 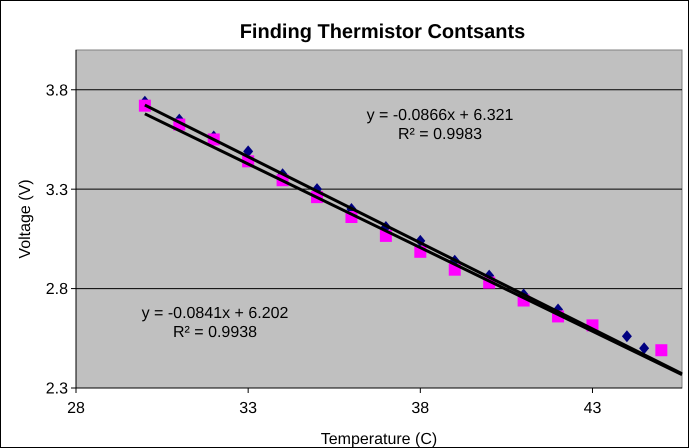 What do you see at coordinates (248, 408) in the screenshot?
I see `x-tick-label: 33` at bounding box center [248, 408].